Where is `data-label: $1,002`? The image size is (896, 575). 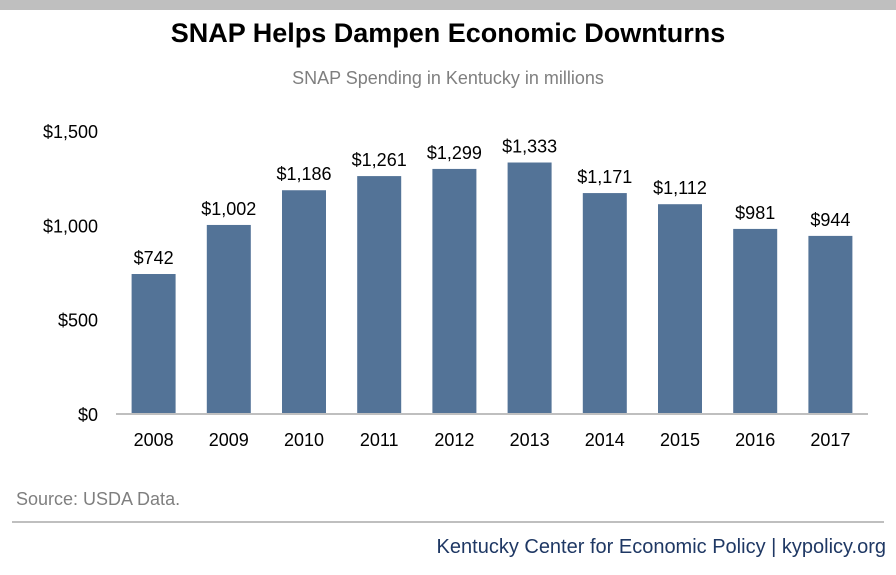 data-label: $1,002 is located at coordinates (228, 209).